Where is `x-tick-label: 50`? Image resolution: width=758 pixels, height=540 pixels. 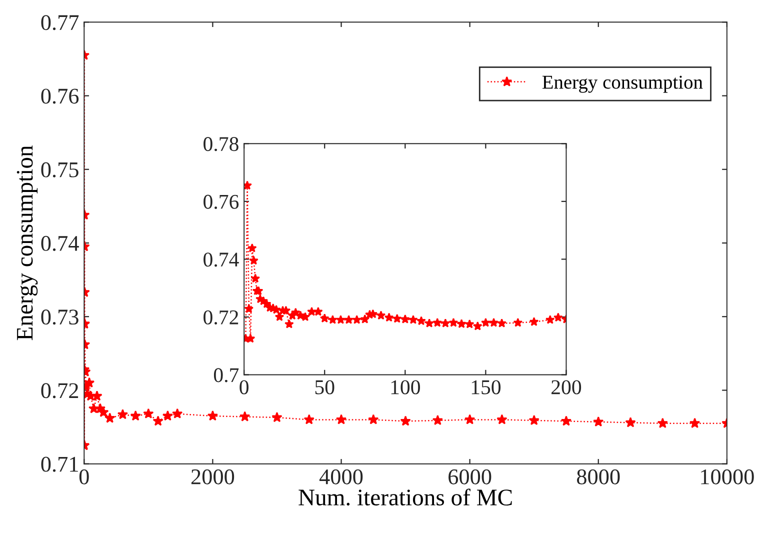 x-tick-label: 50 is located at coordinates (324, 387).